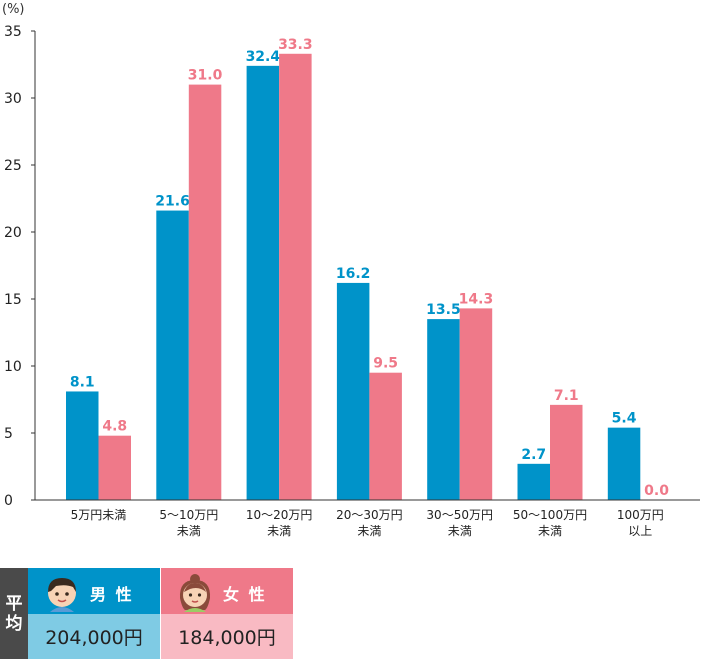 The width and height of the screenshot is (704, 659). What do you see at coordinates (14, 603) in the screenshot?
I see `average-label-char-1: 平` at bounding box center [14, 603].